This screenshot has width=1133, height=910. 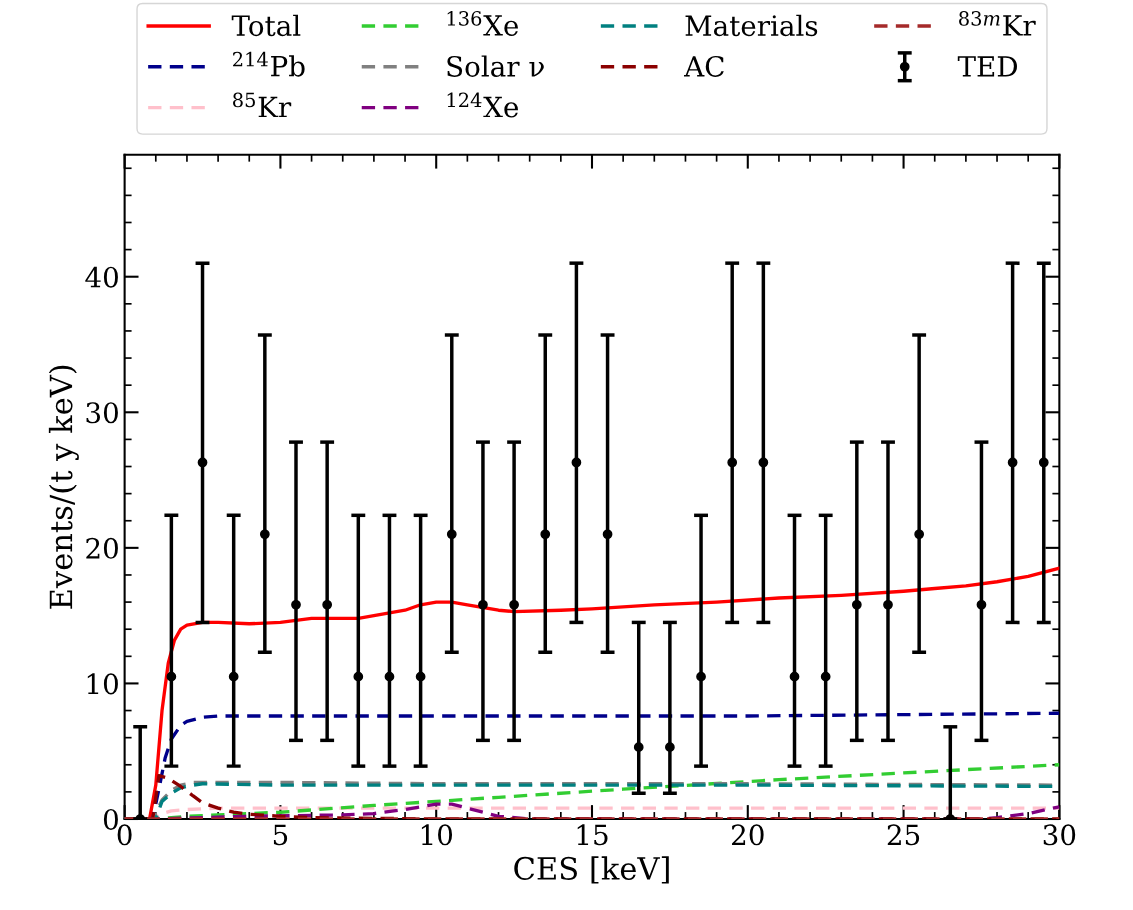 I want to click on y-tick-label: 10, so click(x=102, y=684).